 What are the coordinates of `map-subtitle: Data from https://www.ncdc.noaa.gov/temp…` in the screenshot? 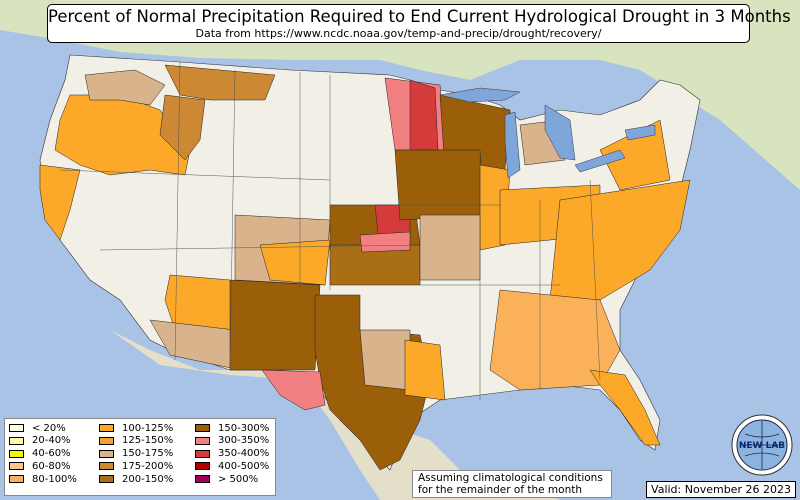 It's located at (398, 33).